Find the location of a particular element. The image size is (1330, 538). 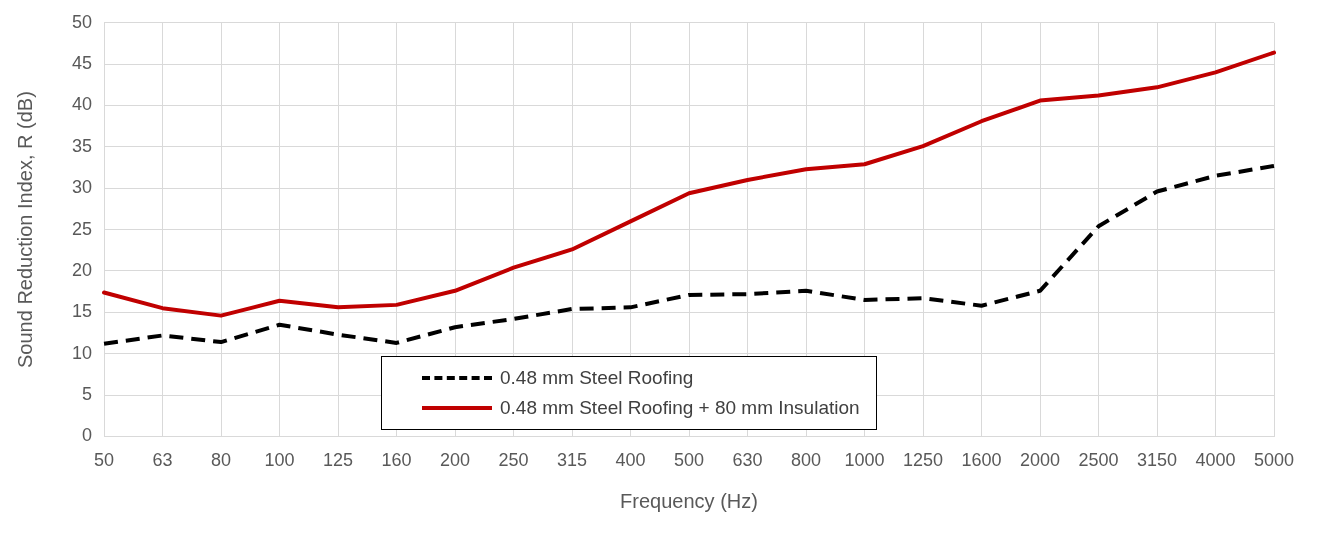

x-tick-label: 500 is located at coordinates (689, 460).